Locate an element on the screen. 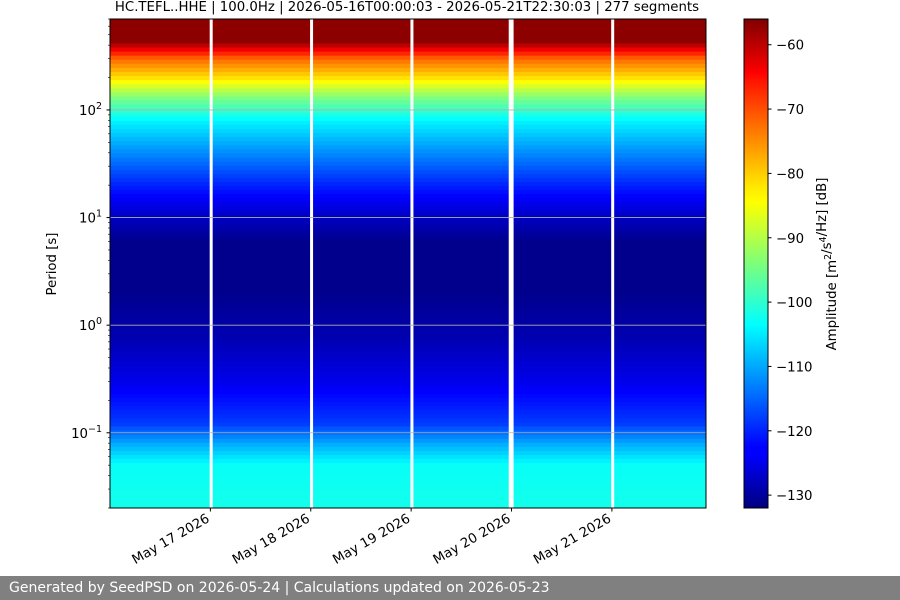 The image size is (900, 600). x-tick-label: May 17 2026 is located at coordinates (171, 539).